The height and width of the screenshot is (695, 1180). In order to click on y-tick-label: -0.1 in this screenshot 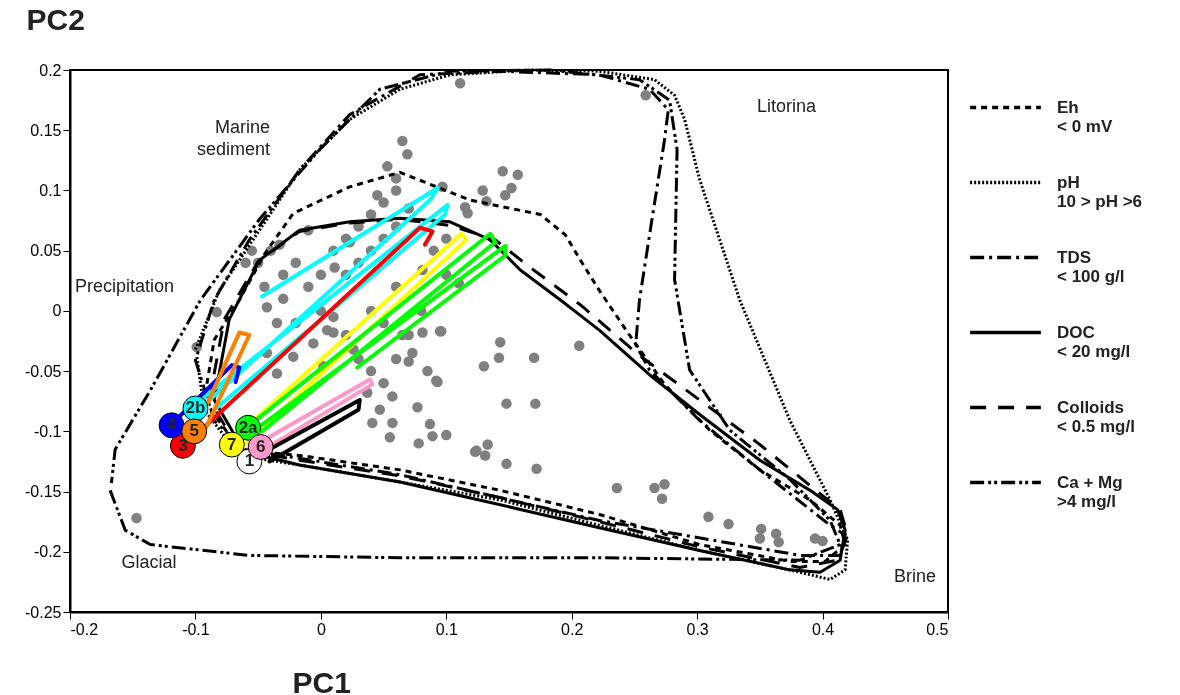, I will do `click(47, 431)`.